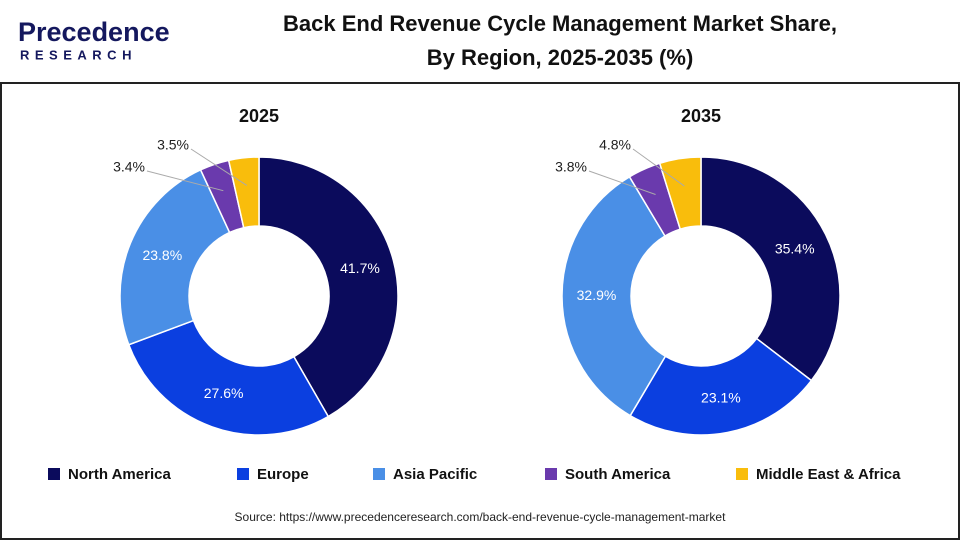 The width and height of the screenshot is (960, 540). What do you see at coordinates (129, 167) in the screenshot?
I see `value-label: 3.4%` at bounding box center [129, 167].